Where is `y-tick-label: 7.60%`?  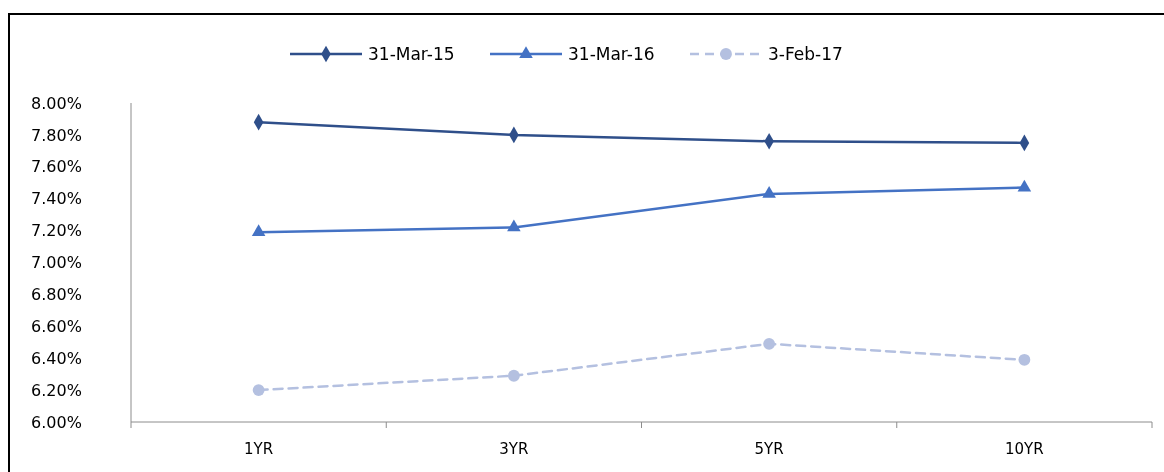
y-tick-label: 7.60% is located at coordinates (56, 167).